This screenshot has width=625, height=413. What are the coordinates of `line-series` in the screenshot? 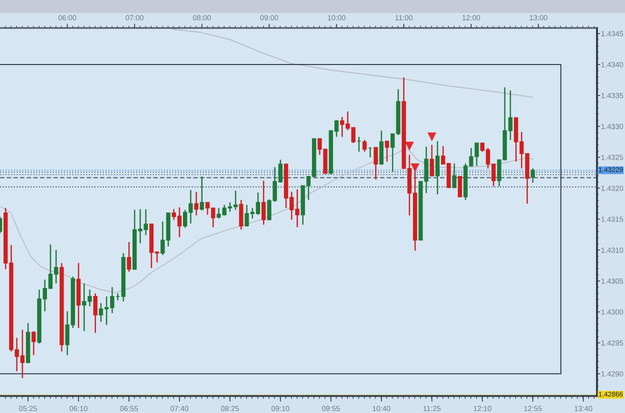 It's located at (353, 63).